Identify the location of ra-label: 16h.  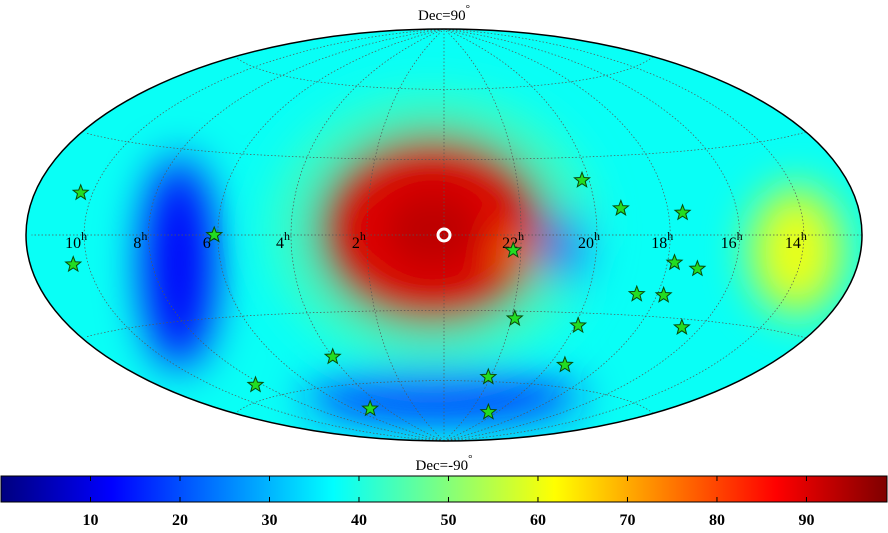
(732, 240).